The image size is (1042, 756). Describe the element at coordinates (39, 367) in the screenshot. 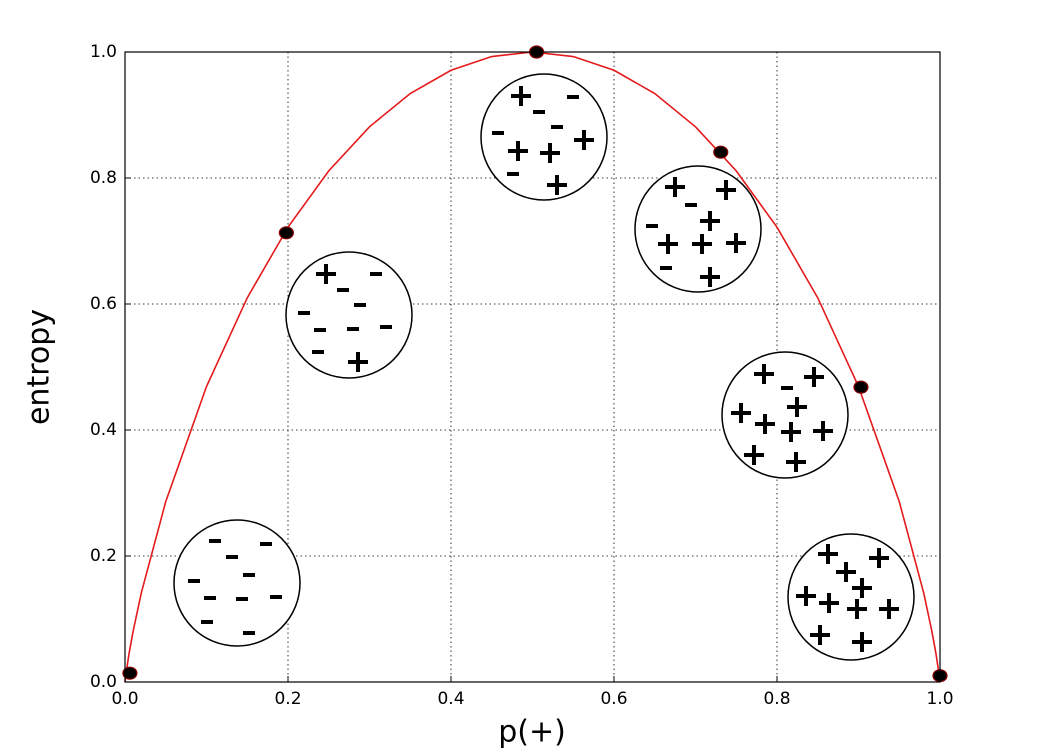

I see `y-axis-label: entropy` at that location.